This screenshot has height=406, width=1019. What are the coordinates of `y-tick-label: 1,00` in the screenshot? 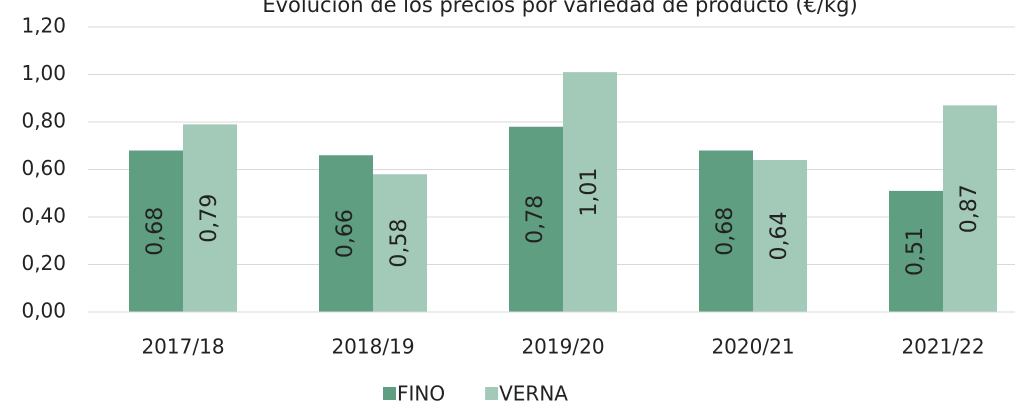 It's located at (43, 73).